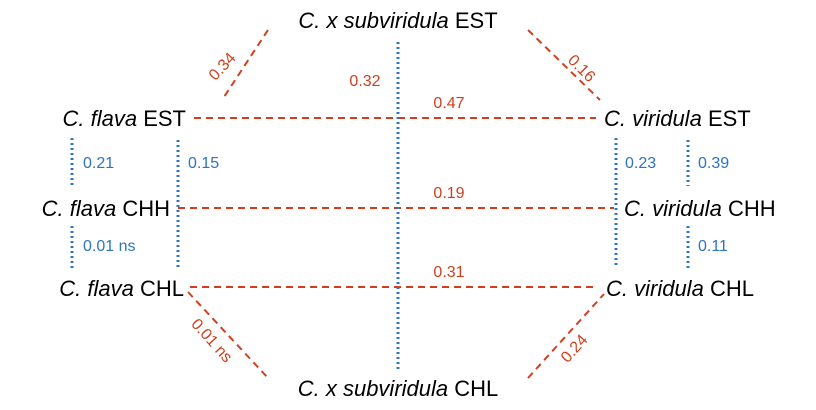 Image resolution: width=816 pixels, height=410 pixels. What do you see at coordinates (732, 288) in the screenshot?
I see `node-viridula-chl-tissue: CHL` at bounding box center [732, 288].